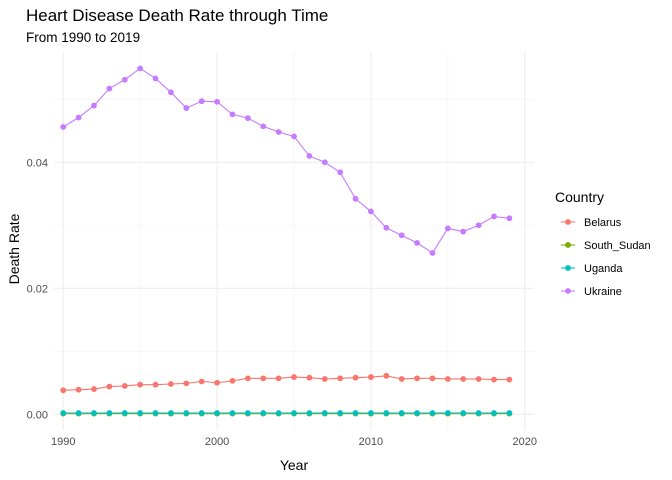  What do you see at coordinates (294, 465) in the screenshot?
I see `x-axis-label: Year` at bounding box center [294, 465].